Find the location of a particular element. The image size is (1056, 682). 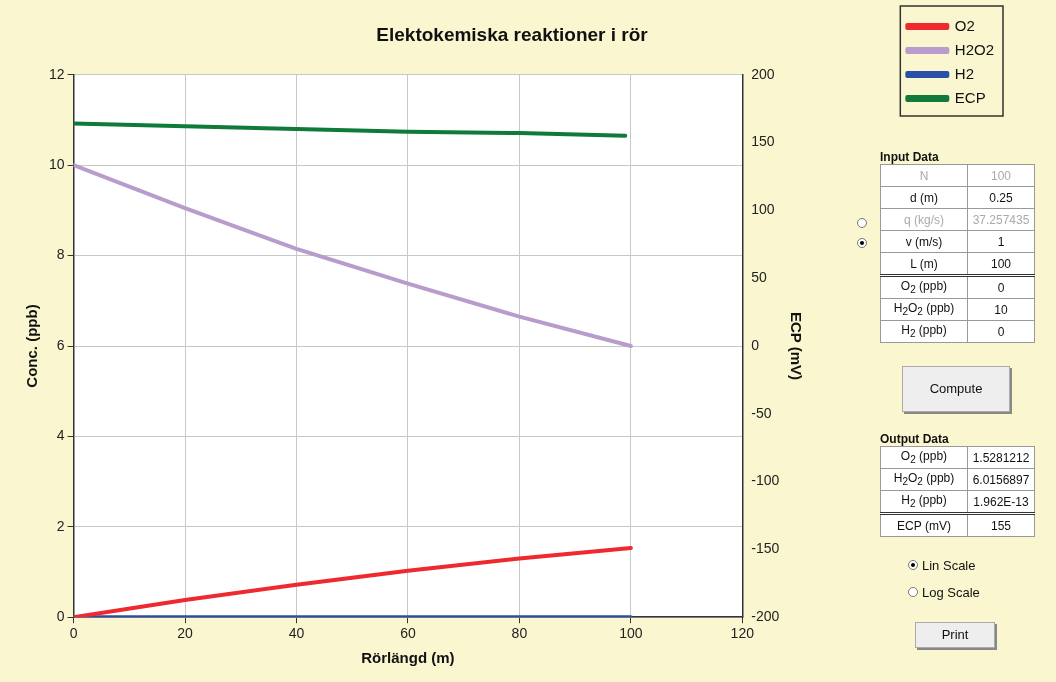

text: Output Data is located at coordinates (915, 439).